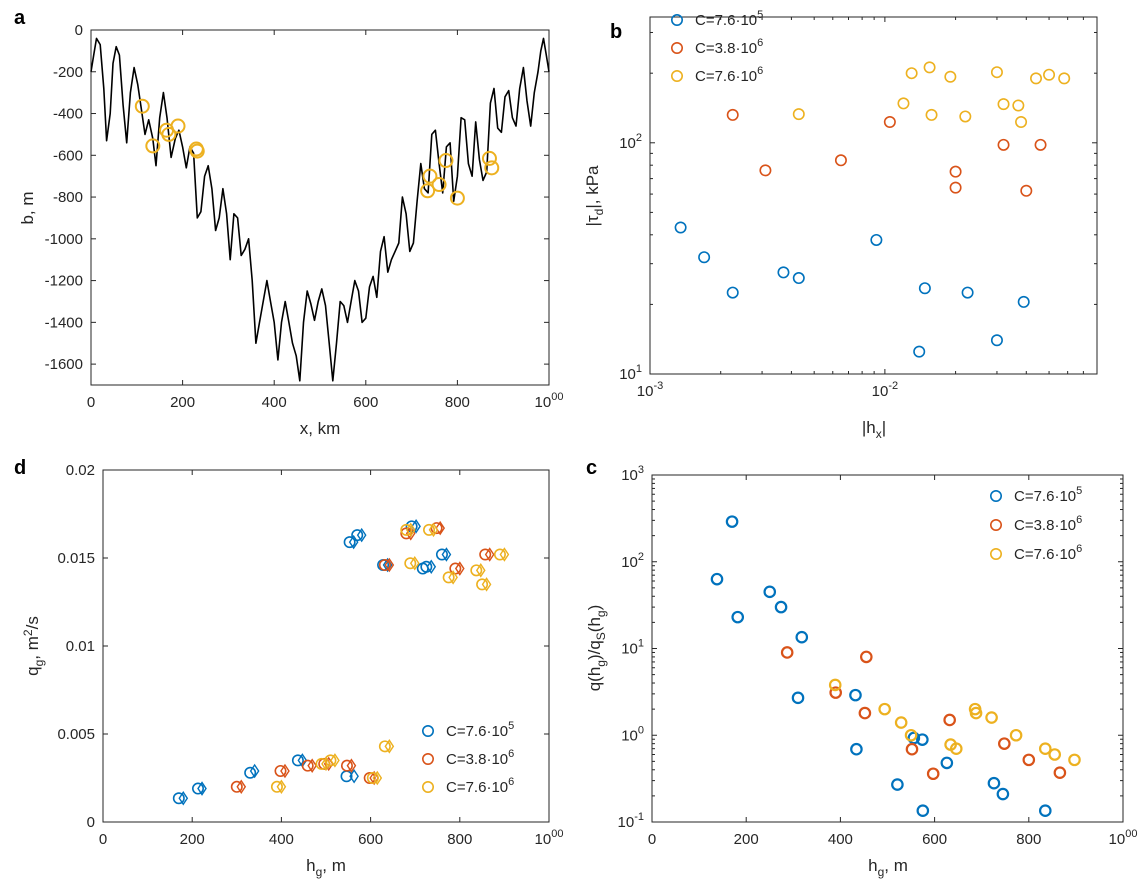 The image size is (1142, 884). I want to click on y-tick-label: -1400, so click(64, 322).